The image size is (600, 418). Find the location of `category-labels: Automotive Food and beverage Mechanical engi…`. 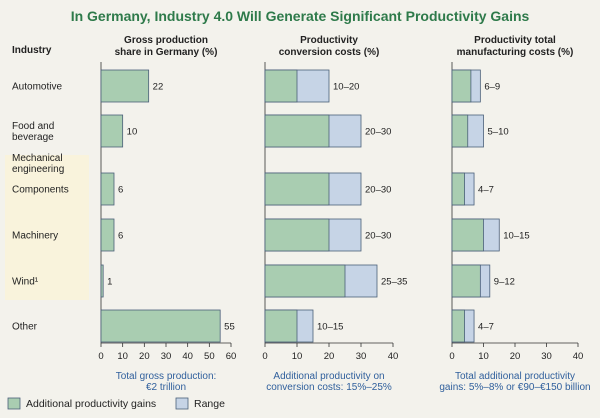

category-labels: Automotive Food and beverage Mechanical engi… is located at coordinates (40, 207).